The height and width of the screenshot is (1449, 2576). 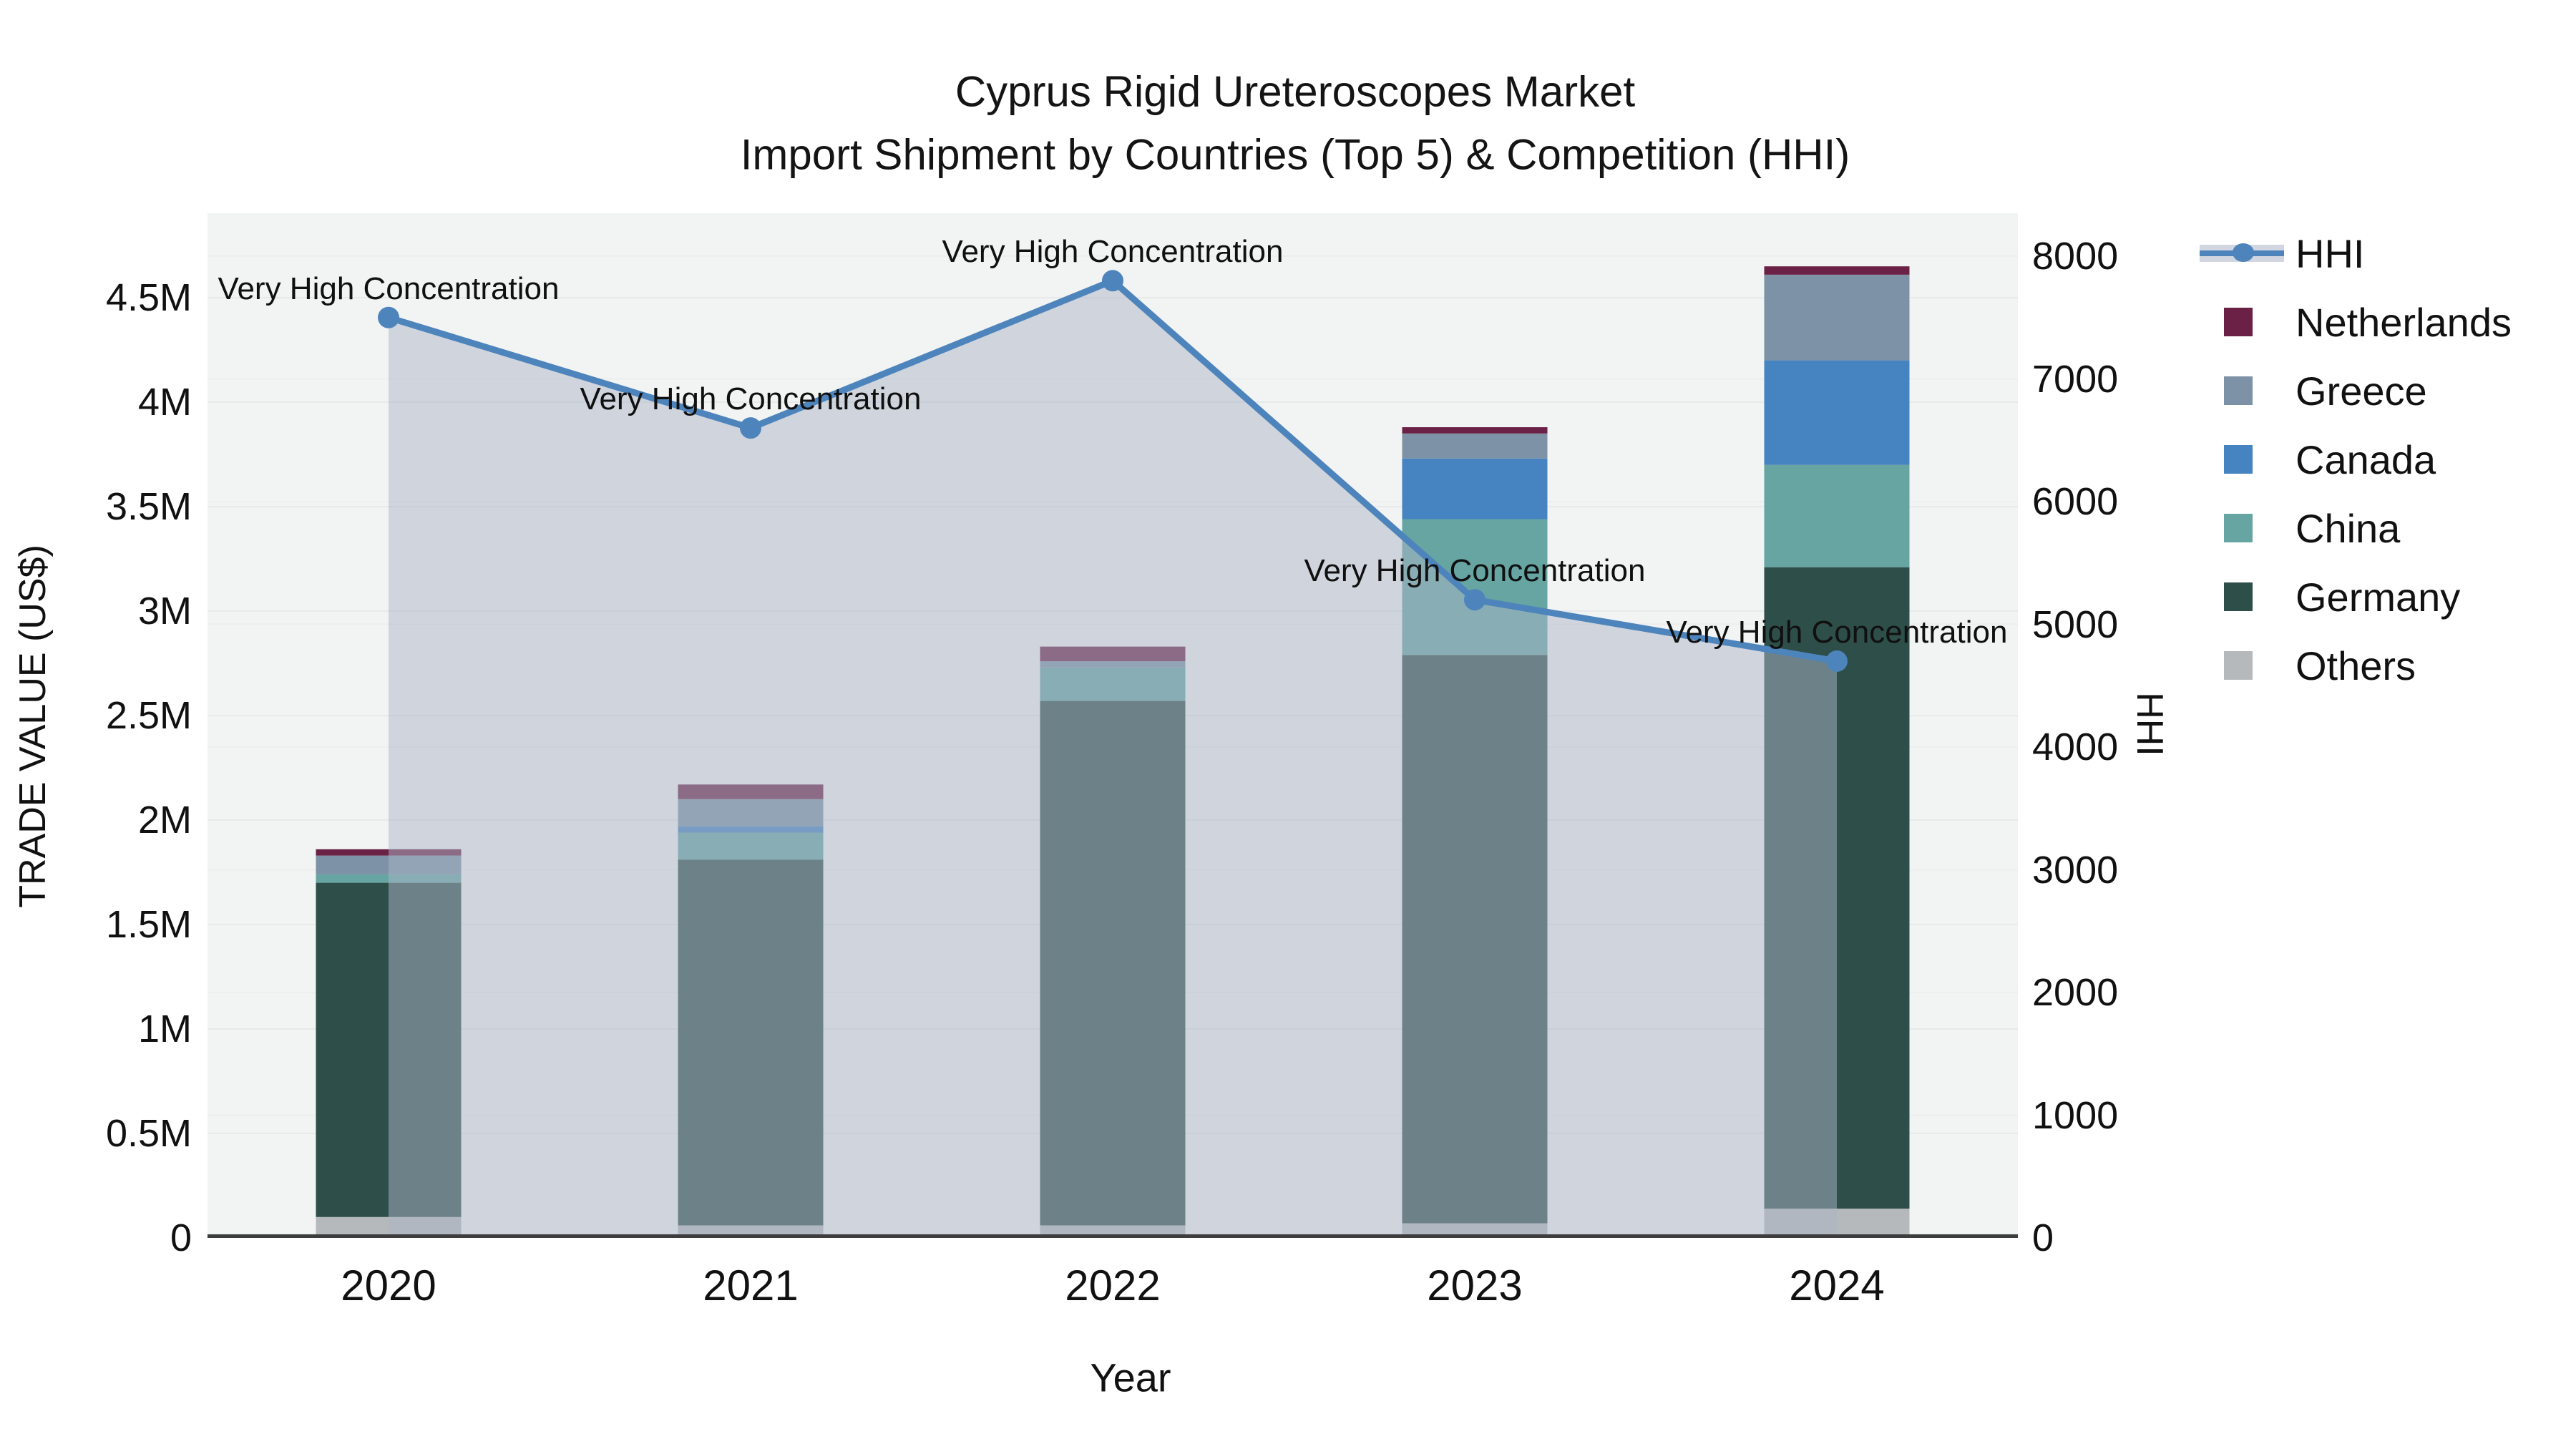 I want to click on y-tick-left: 0, so click(x=181, y=1237).